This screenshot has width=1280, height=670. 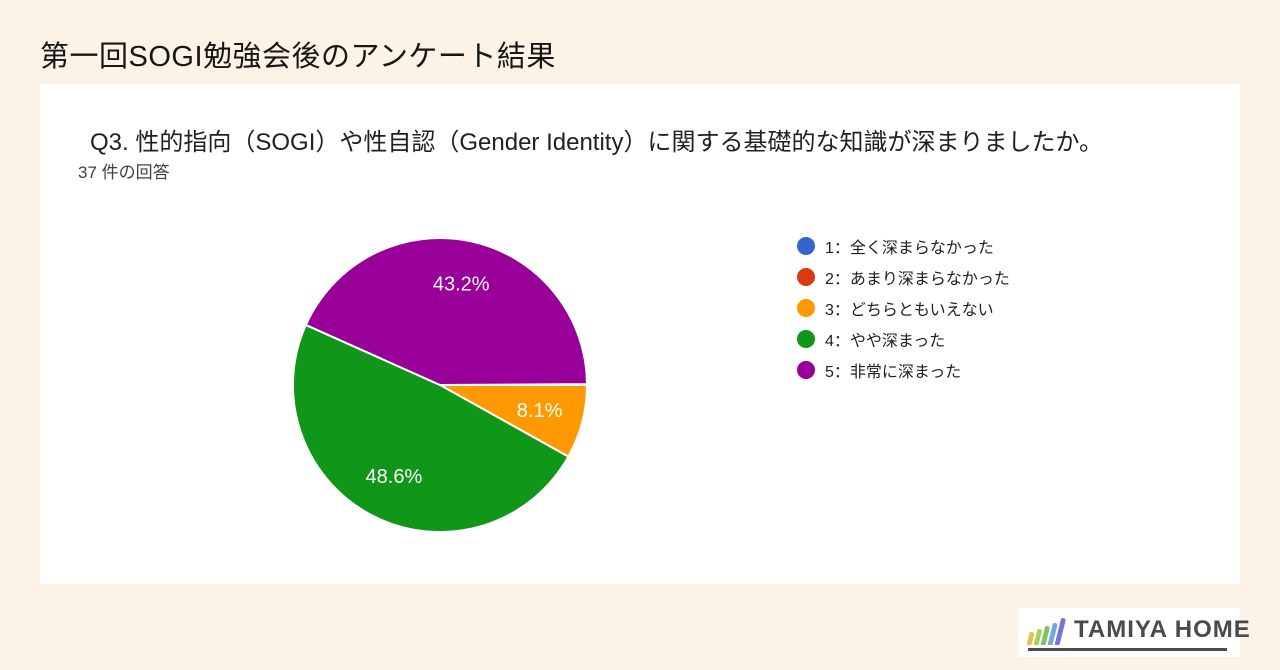 I want to click on pie-chart: 8.1% 48.6% 43.2%, so click(x=439, y=385).